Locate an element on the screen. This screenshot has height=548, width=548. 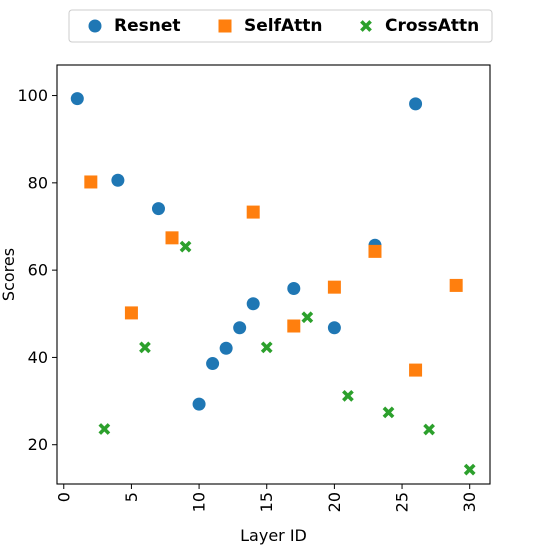
y-axis-title: Scores is located at coordinates (9, 274).